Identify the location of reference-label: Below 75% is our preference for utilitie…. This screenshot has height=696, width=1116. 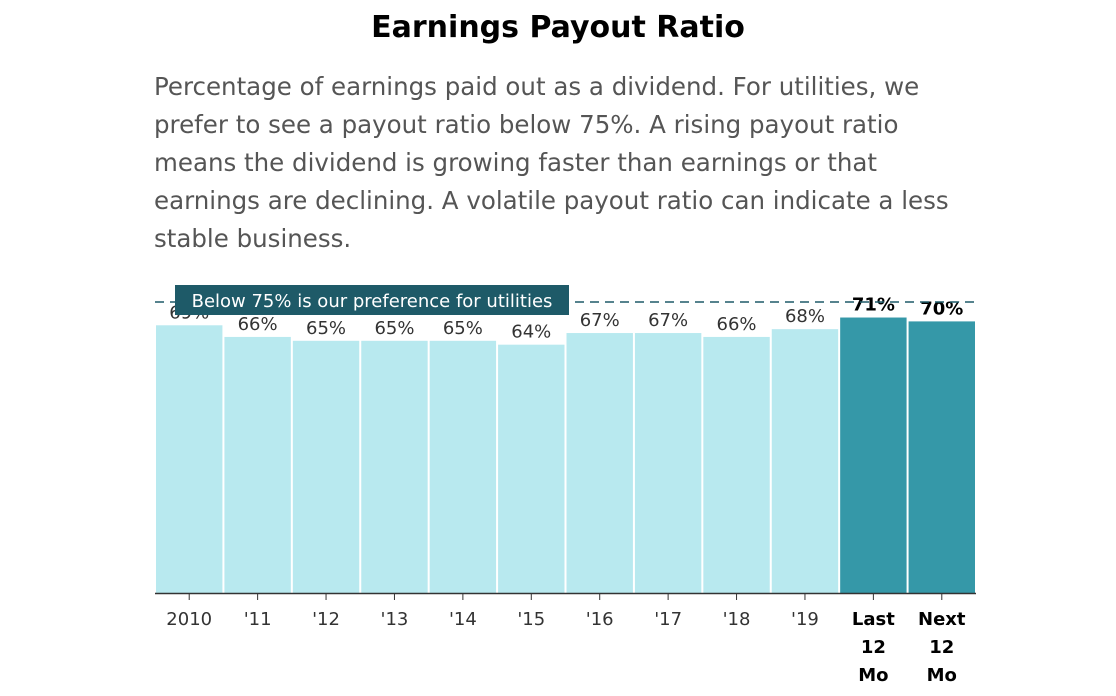
(372, 301).